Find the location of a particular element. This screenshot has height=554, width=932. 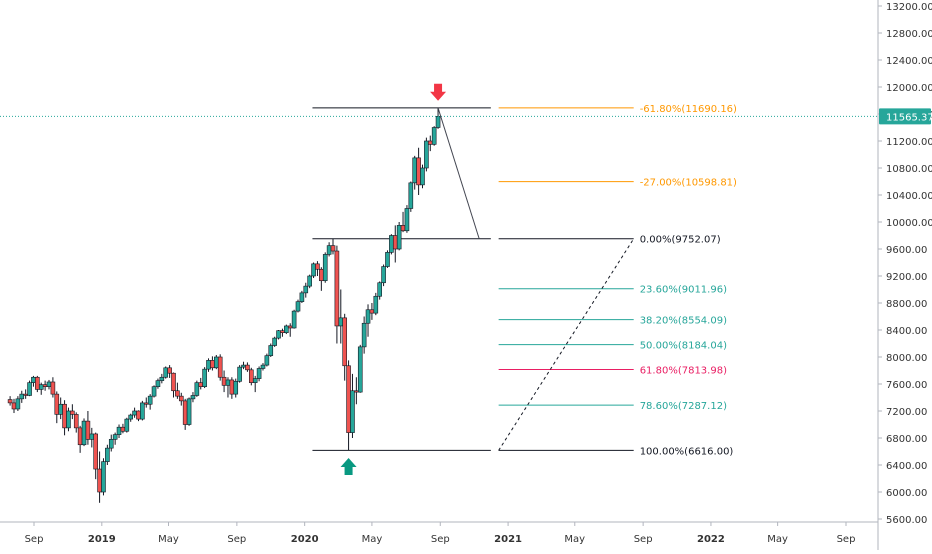

time-tick-label: May is located at coordinates (777, 539).